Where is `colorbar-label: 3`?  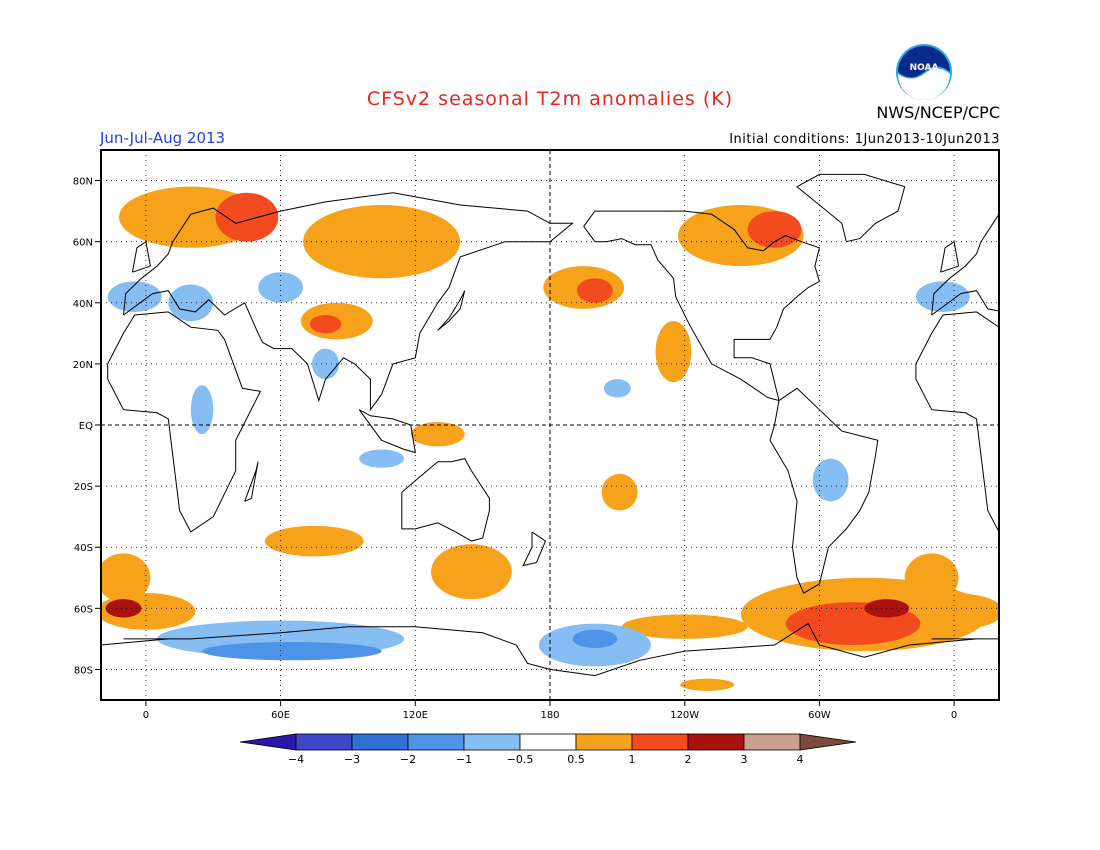
colorbar-label: 3 is located at coordinates (744, 759).